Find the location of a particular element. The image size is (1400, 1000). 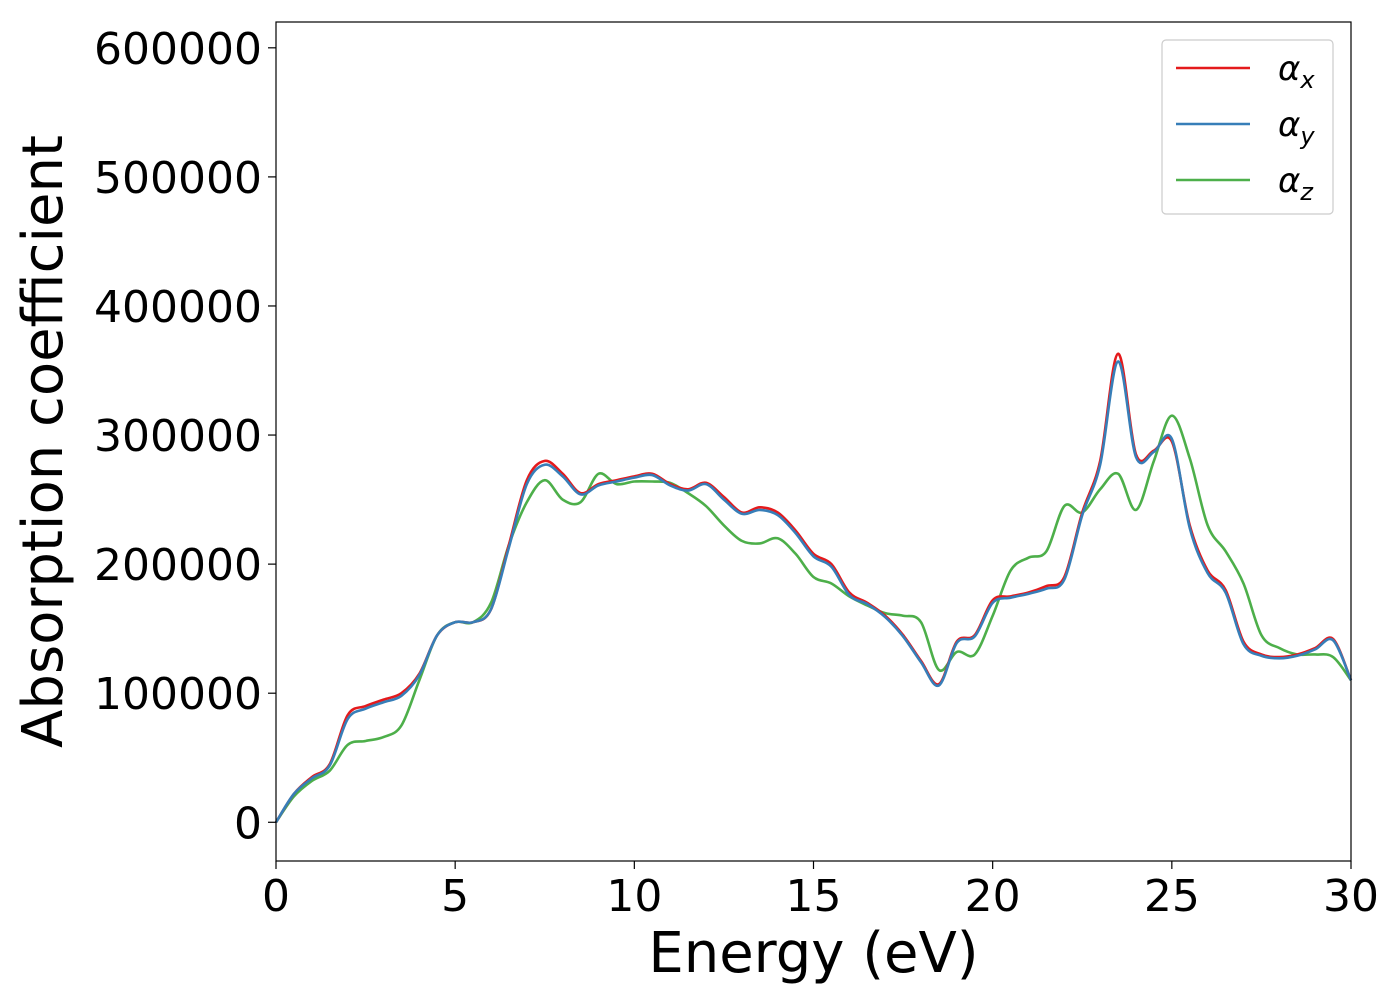

y-axis-ticks: 0 100000 200000 300000 400000 500000 600000 is located at coordinates (185, 436).